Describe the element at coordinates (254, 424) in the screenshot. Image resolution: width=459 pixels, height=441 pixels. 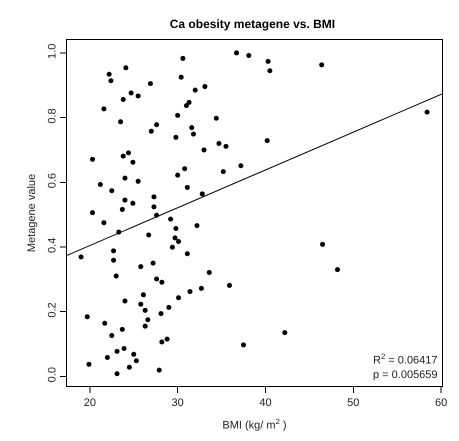
I see `x-axis-title: BMI (kg/ m$^{2}$ )` at that location.